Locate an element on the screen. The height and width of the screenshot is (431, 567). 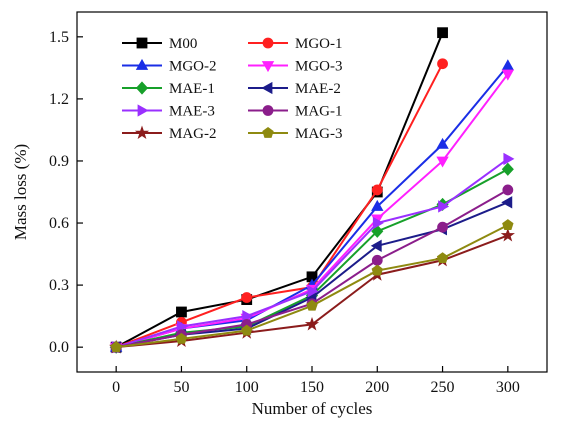
legend-item-mgo-3: MGO-3 is located at coordinates (295, 67).